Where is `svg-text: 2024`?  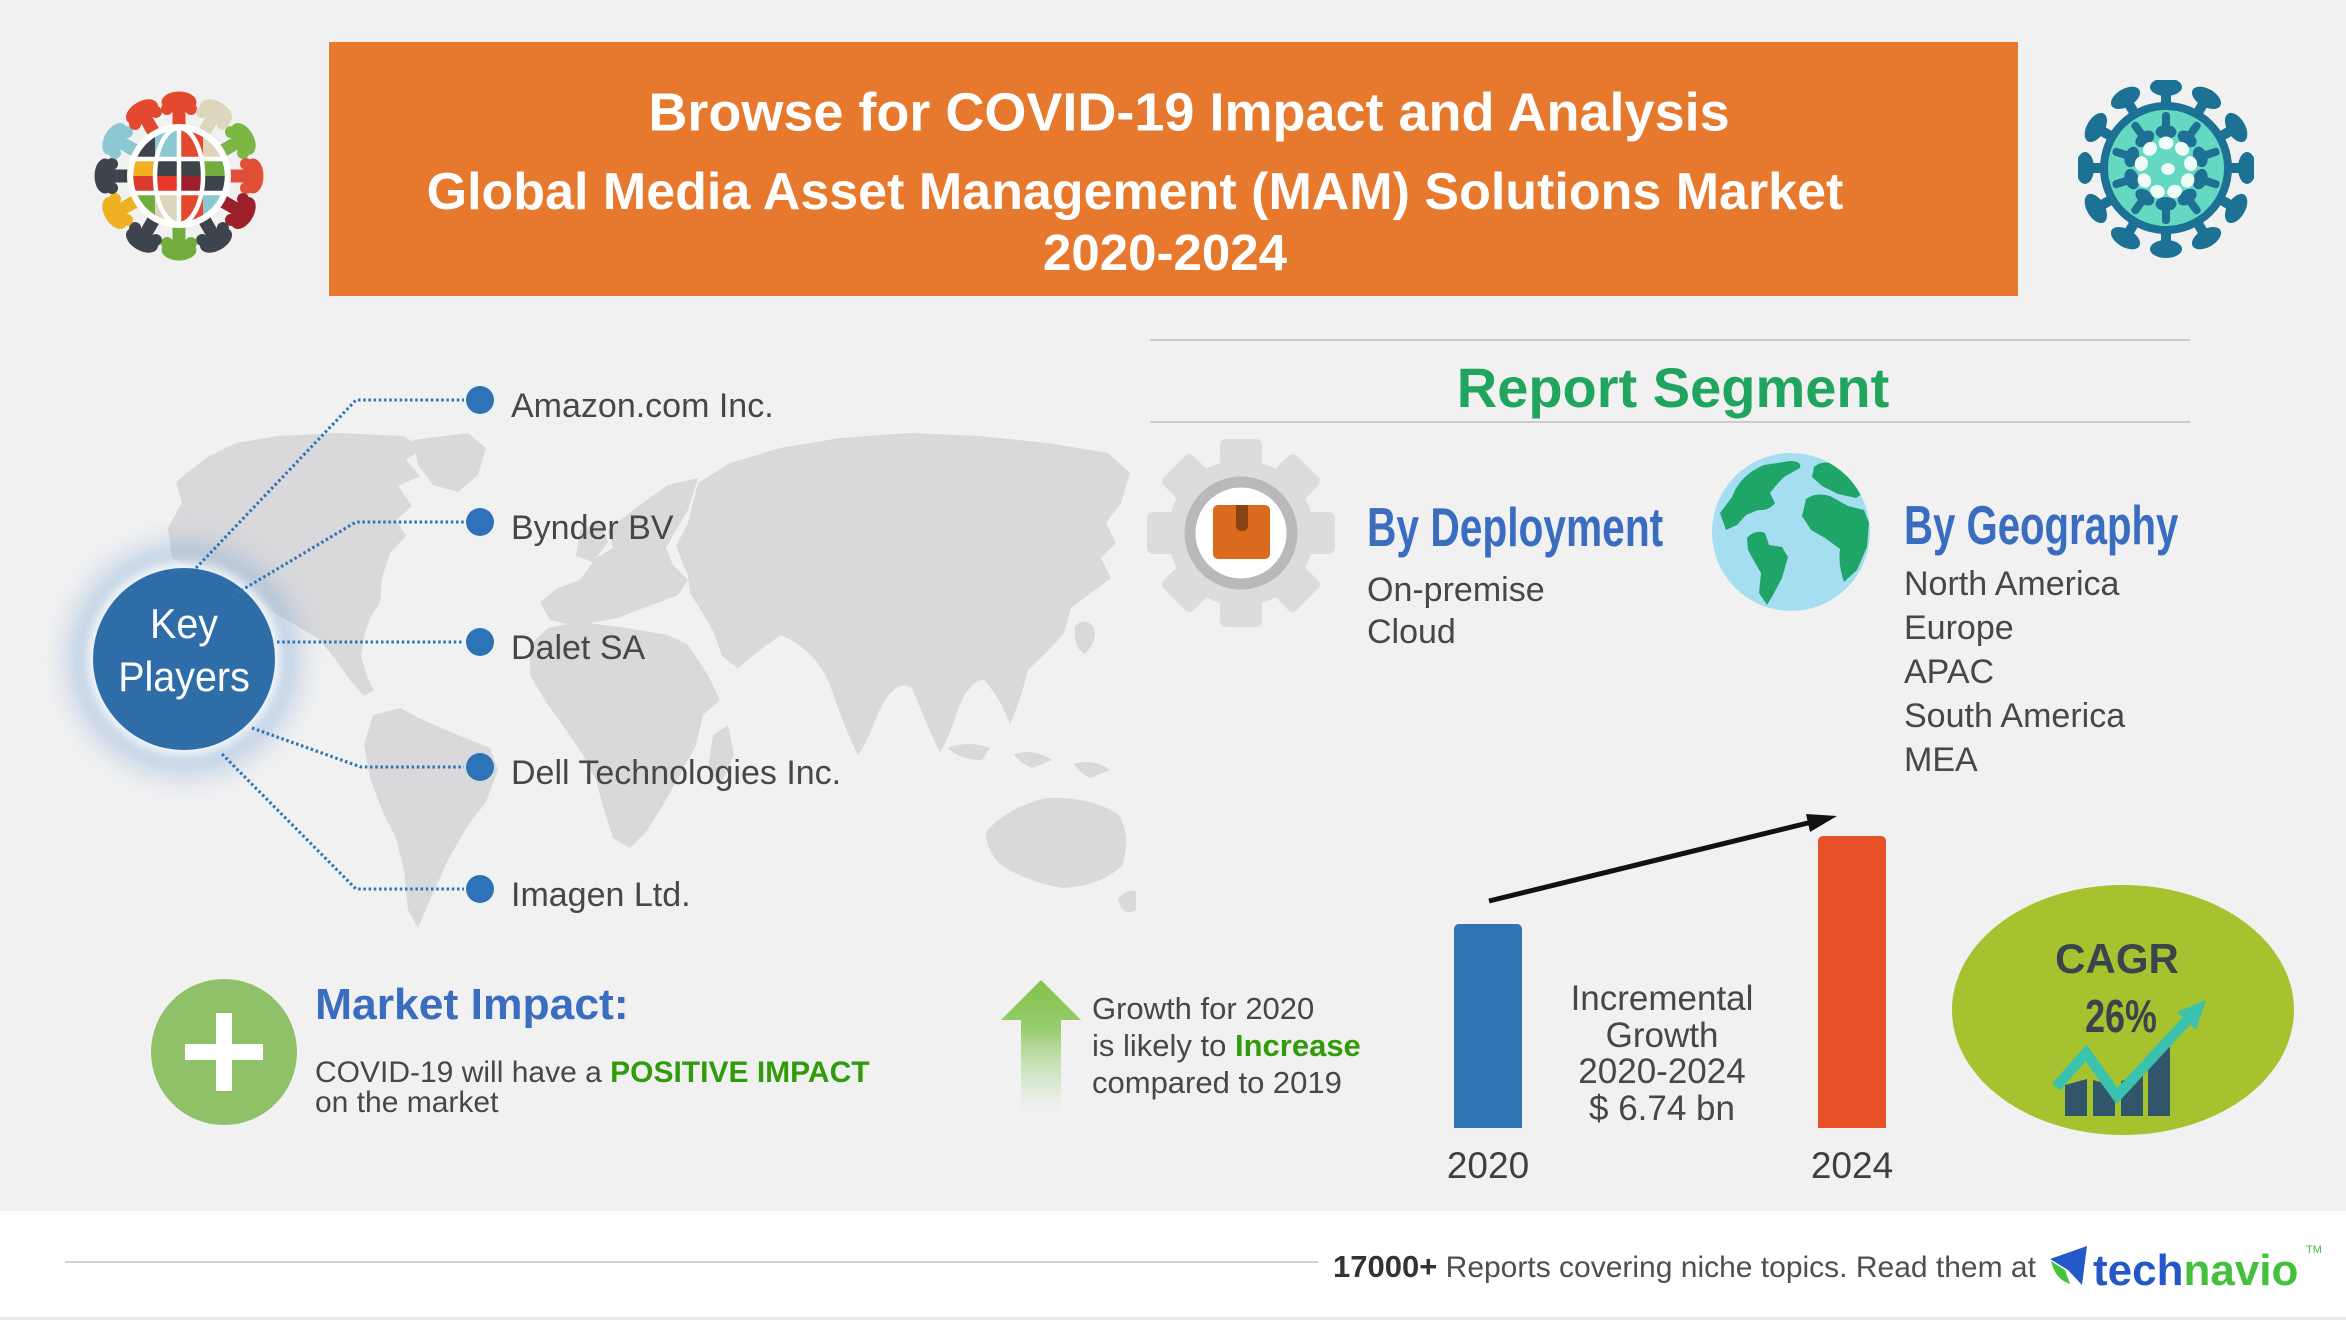
svg-text: 2024 is located at coordinates (1852, 1165).